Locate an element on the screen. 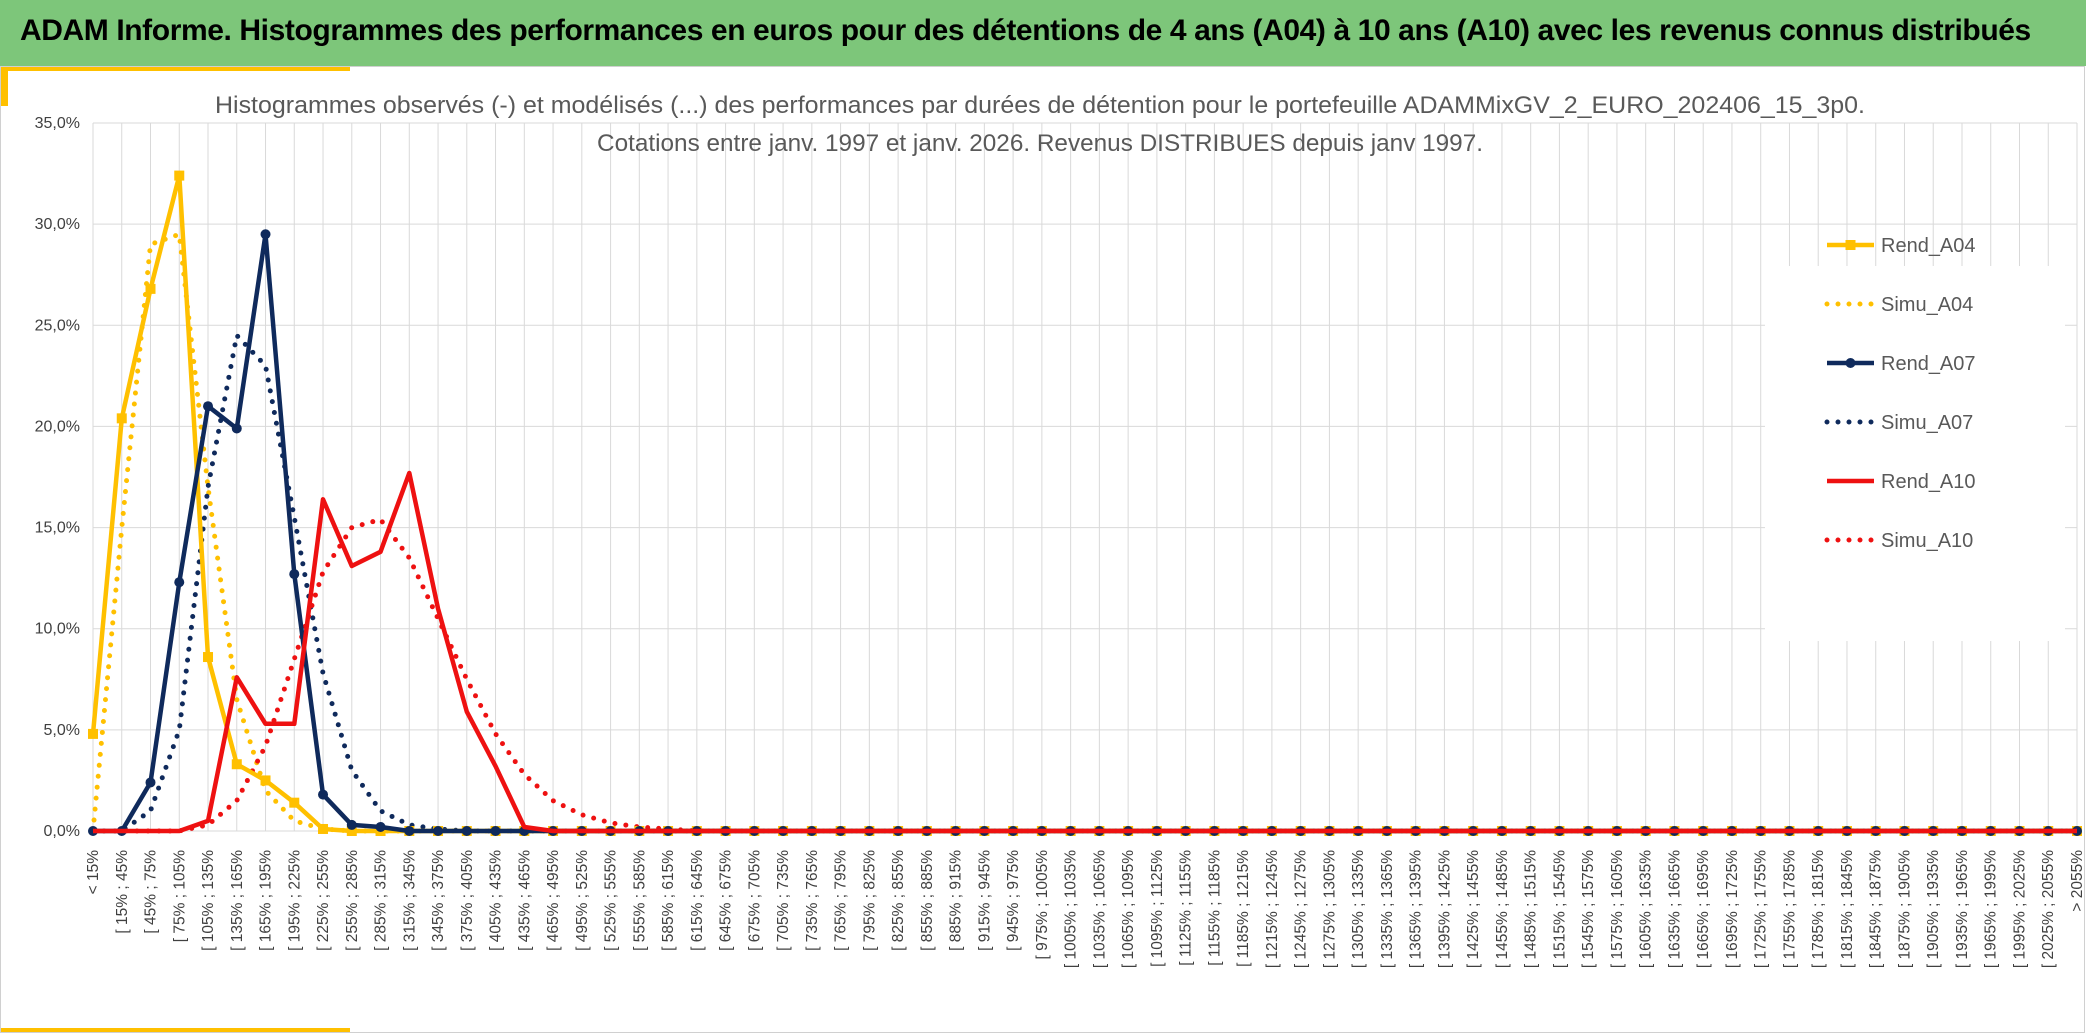 This screenshot has height=1034, width=2086. x-tick-label: [ 555% ; 585% is located at coordinates (639, 900).